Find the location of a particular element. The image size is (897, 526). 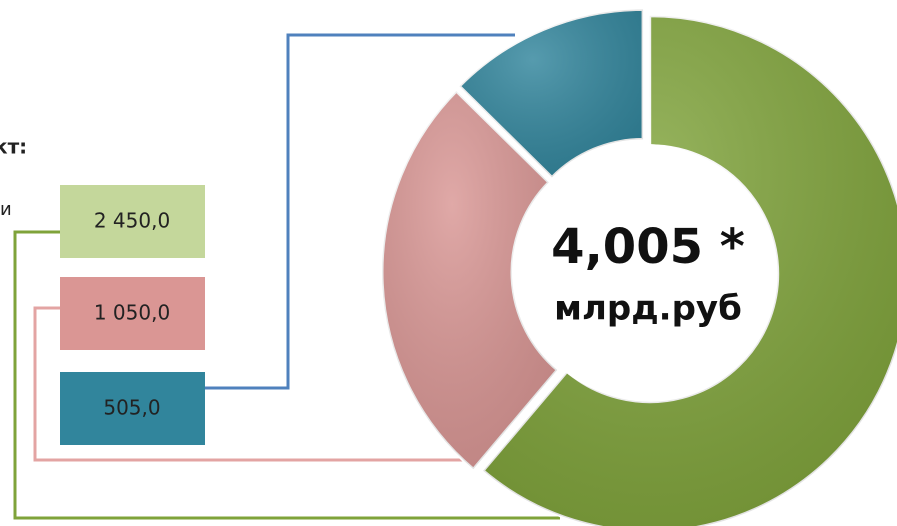

value-label: 505,0 is located at coordinates (131, 408).